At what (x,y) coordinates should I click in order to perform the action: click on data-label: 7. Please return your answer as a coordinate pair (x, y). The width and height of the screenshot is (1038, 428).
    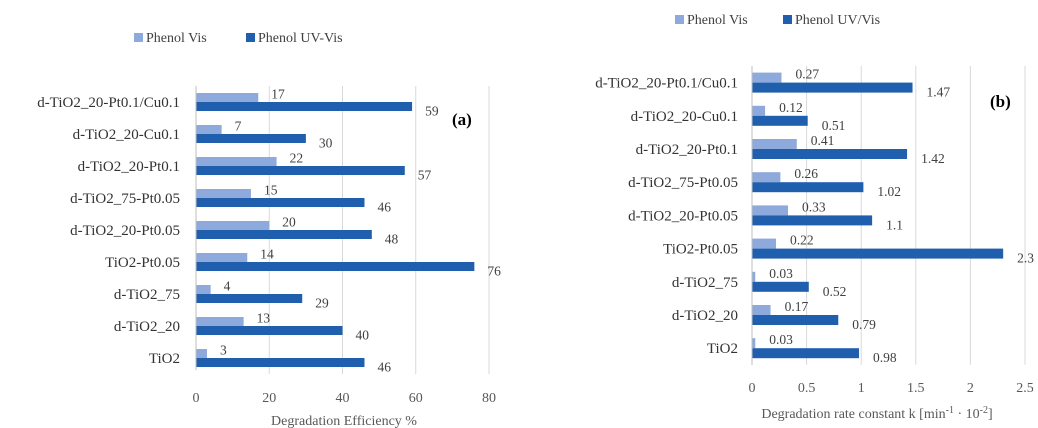
    Looking at the image, I should click on (238, 126).